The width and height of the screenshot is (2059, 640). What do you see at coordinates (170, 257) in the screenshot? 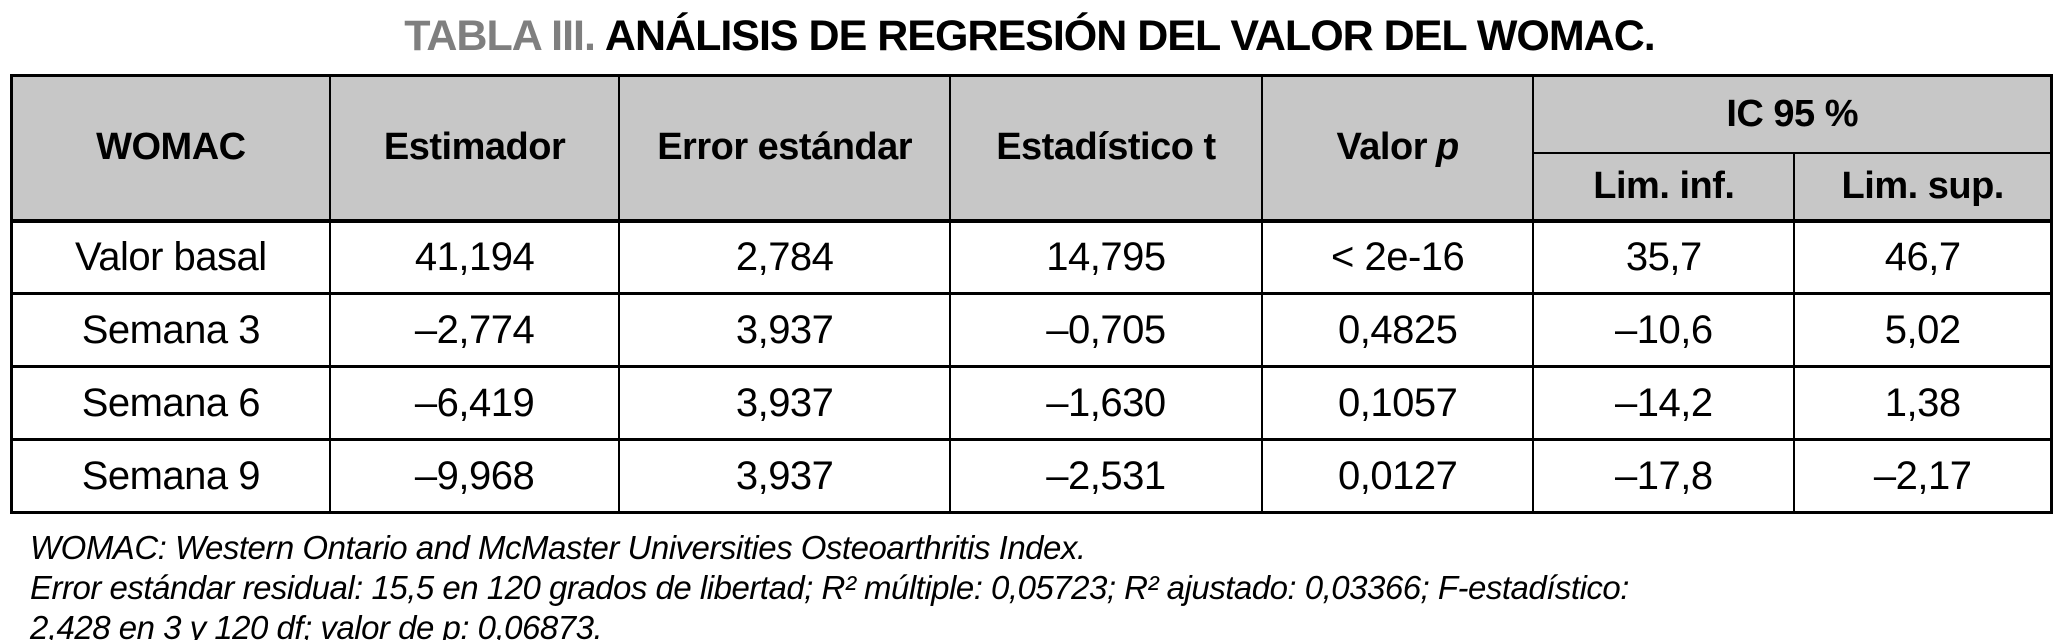
I see `cell-label: Valor basal` at bounding box center [170, 257].